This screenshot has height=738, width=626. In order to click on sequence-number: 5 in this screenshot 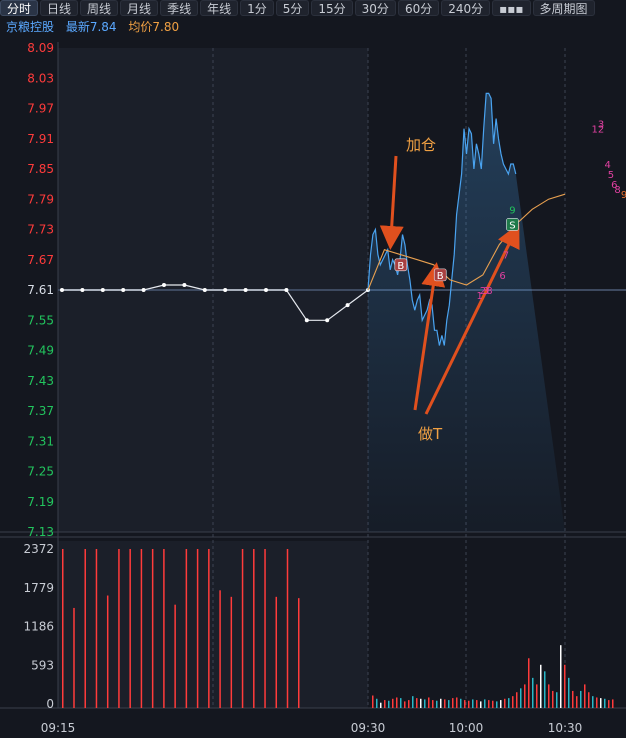, I will do `click(611, 175)`.